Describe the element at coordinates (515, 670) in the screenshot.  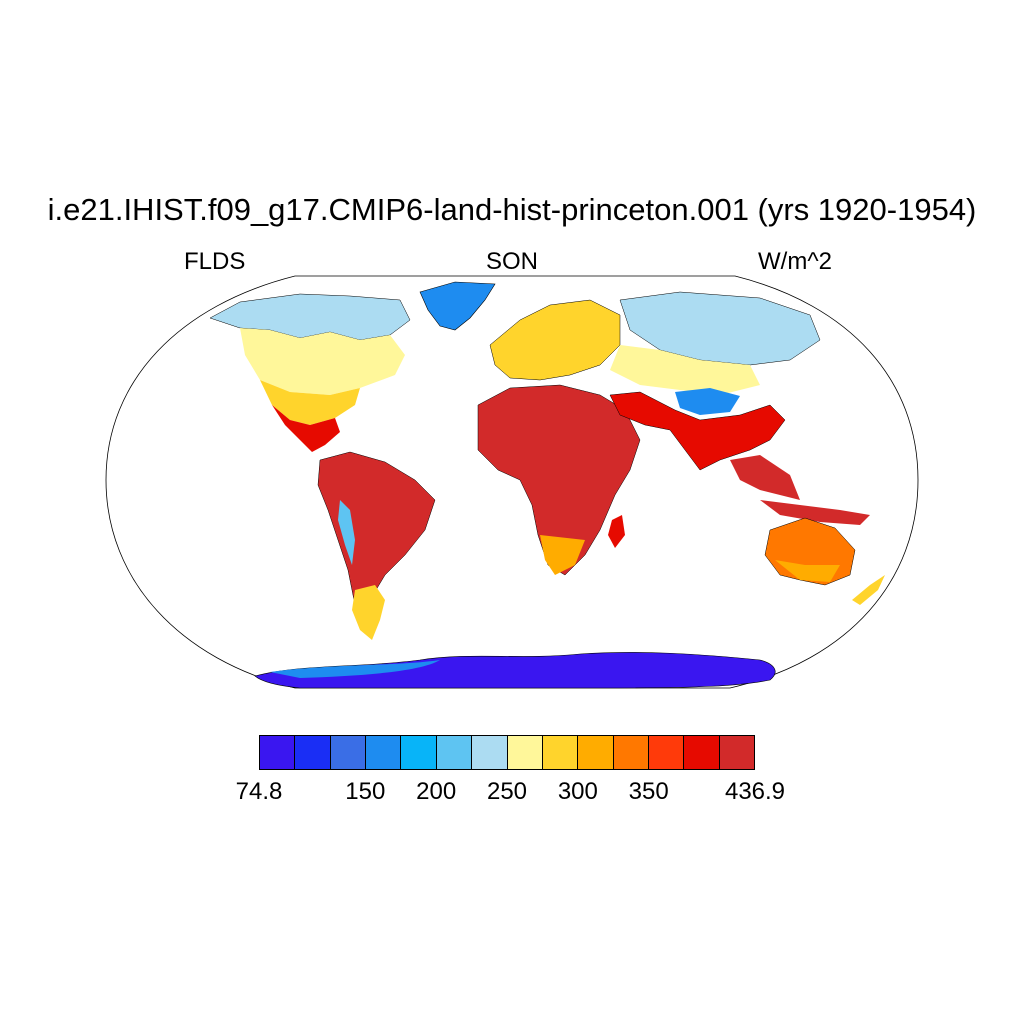
I see `antarctica` at that location.